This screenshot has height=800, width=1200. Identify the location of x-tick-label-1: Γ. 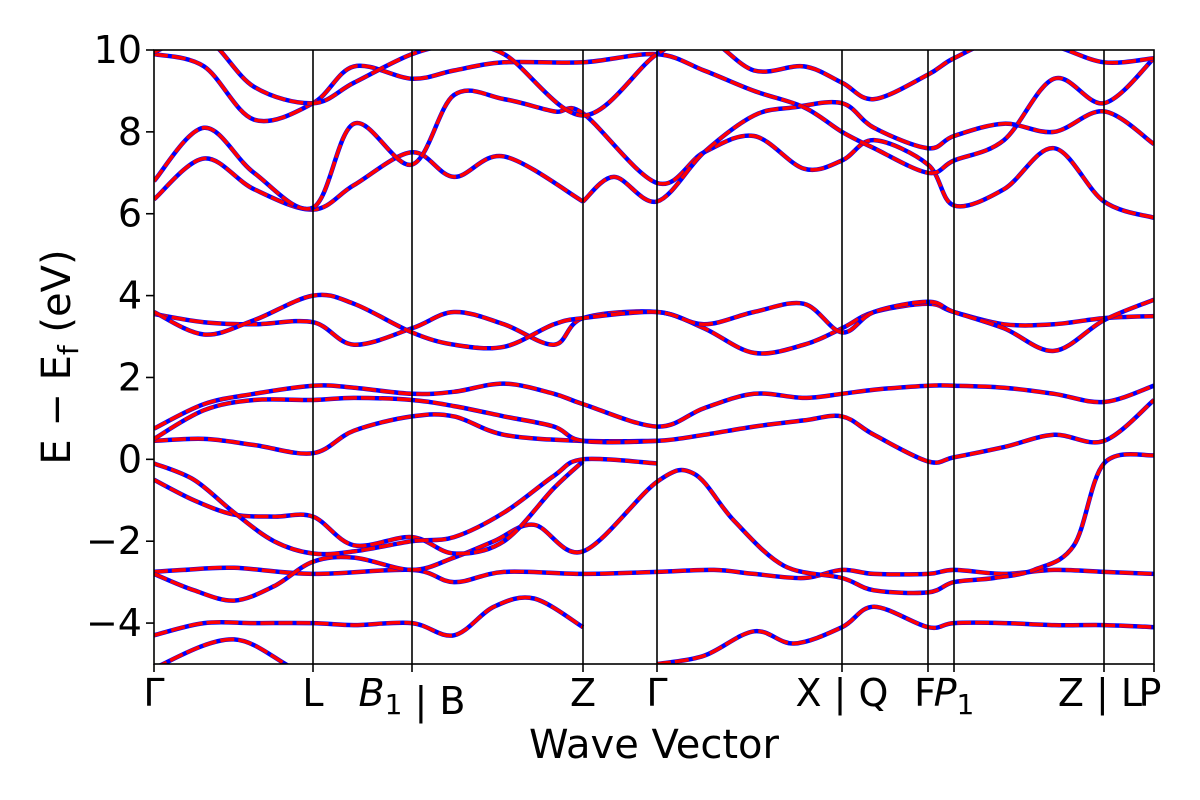
(153, 693).